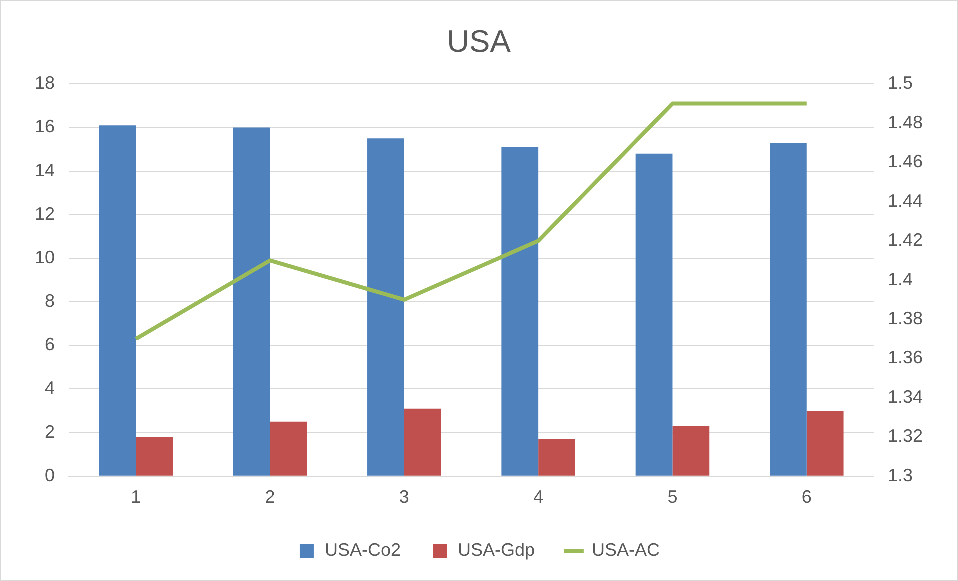  What do you see at coordinates (906, 396) in the screenshot?
I see `y2-tick-label: 1.34` at bounding box center [906, 396].